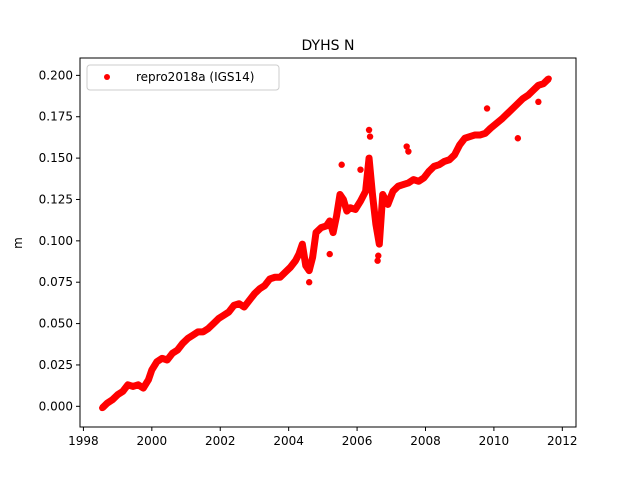  I want to click on y-tick-label: 0.025, so click(56, 365).